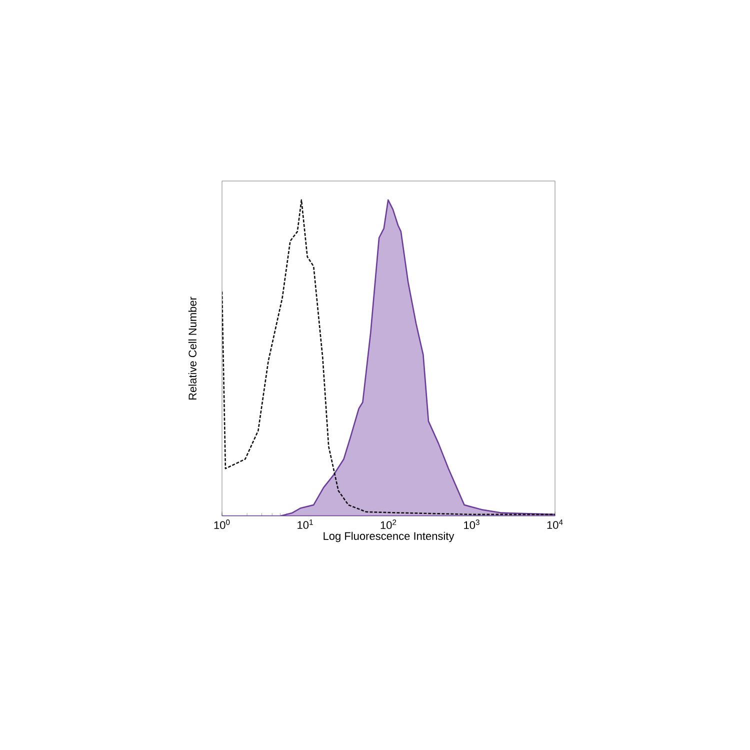 The width and height of the screenshot is (750, 750). What do you see at coordinates (388, 524) in the screenshot?
I see `x-tick-label: 10$^{2}$` at bounding box center [388, 524].